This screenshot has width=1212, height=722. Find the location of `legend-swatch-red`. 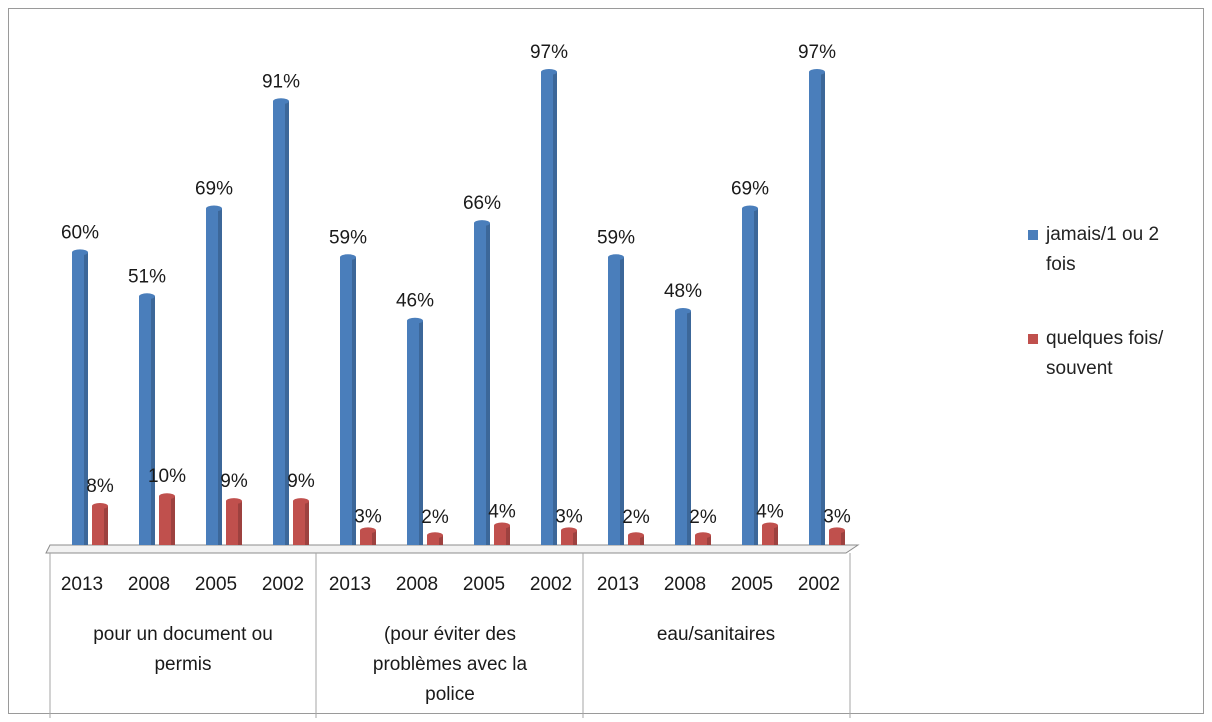

legend-swatch-red is located at coordinates (1033, 339).